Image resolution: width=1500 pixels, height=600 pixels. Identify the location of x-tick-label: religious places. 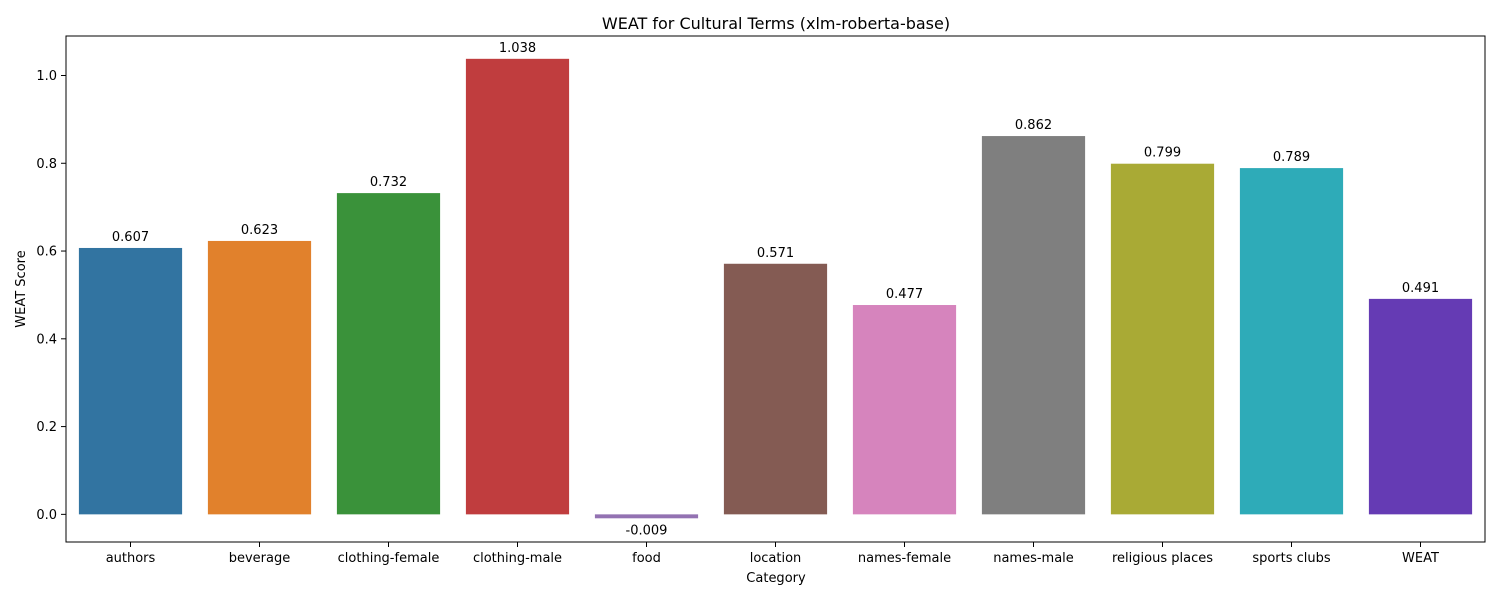
(1162, 558).